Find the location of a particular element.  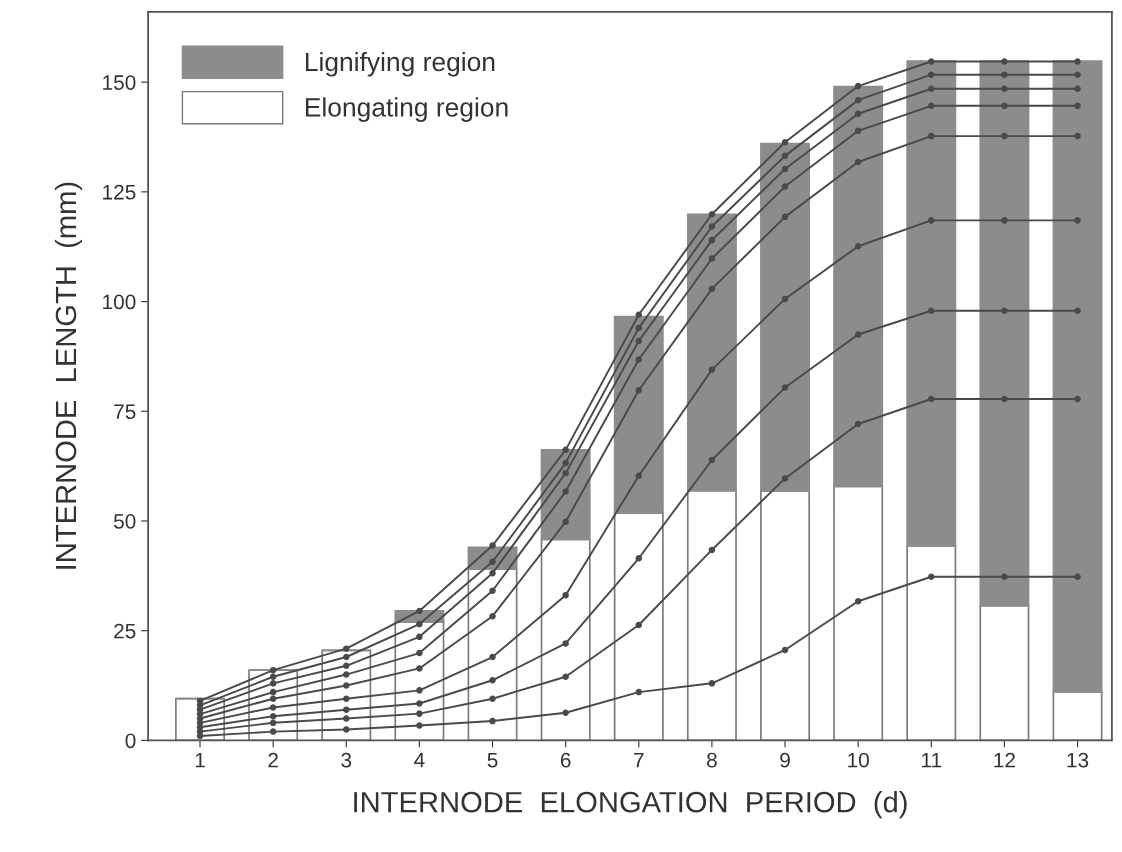

x-axis-title: INTERNODE ELONGATION PERIOD (d) is located at coordinates (630, 805).